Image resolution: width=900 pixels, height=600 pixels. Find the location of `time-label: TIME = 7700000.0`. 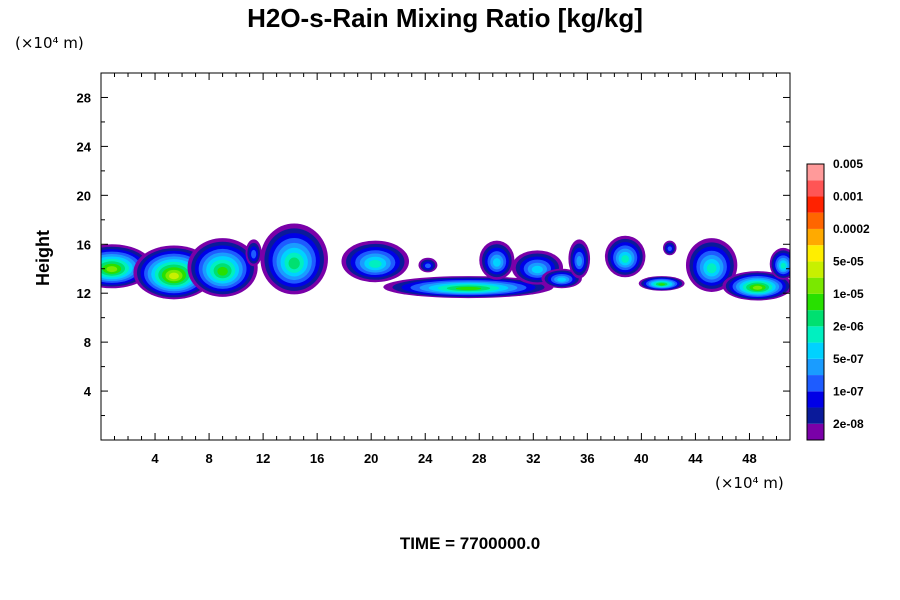

time-label: TIME = 7700000.0 is located at coordinates (470, 543).